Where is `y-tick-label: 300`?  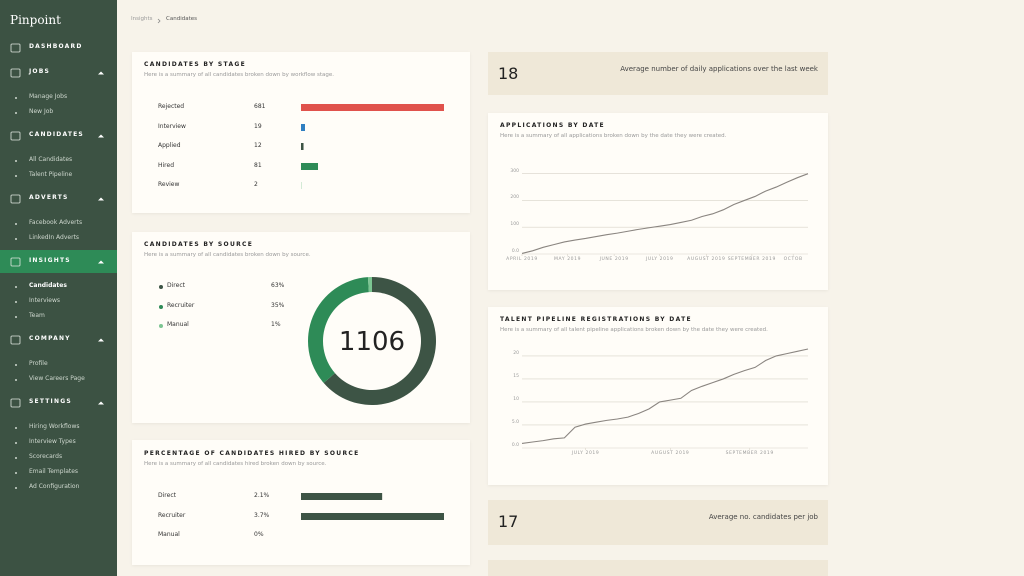 y-tick-label: 300 is located at coordinates (514, 171).